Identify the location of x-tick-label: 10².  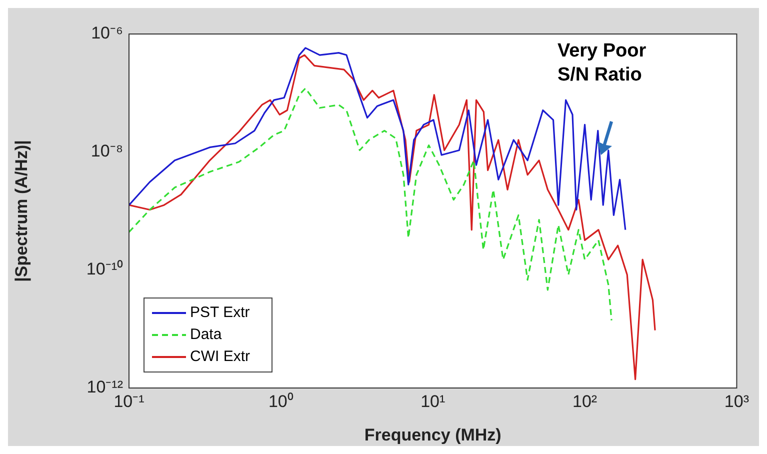
(585, 401).